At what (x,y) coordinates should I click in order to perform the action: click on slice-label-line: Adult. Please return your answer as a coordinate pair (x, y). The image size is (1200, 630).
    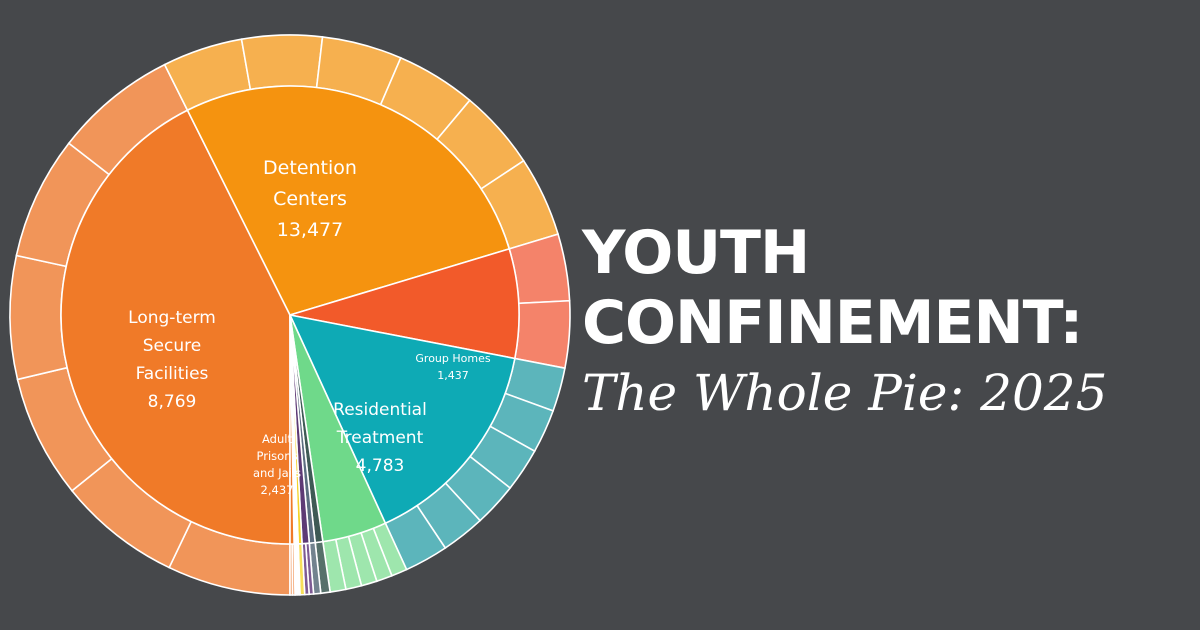
    Looking at the image, I should click on (277, 439).